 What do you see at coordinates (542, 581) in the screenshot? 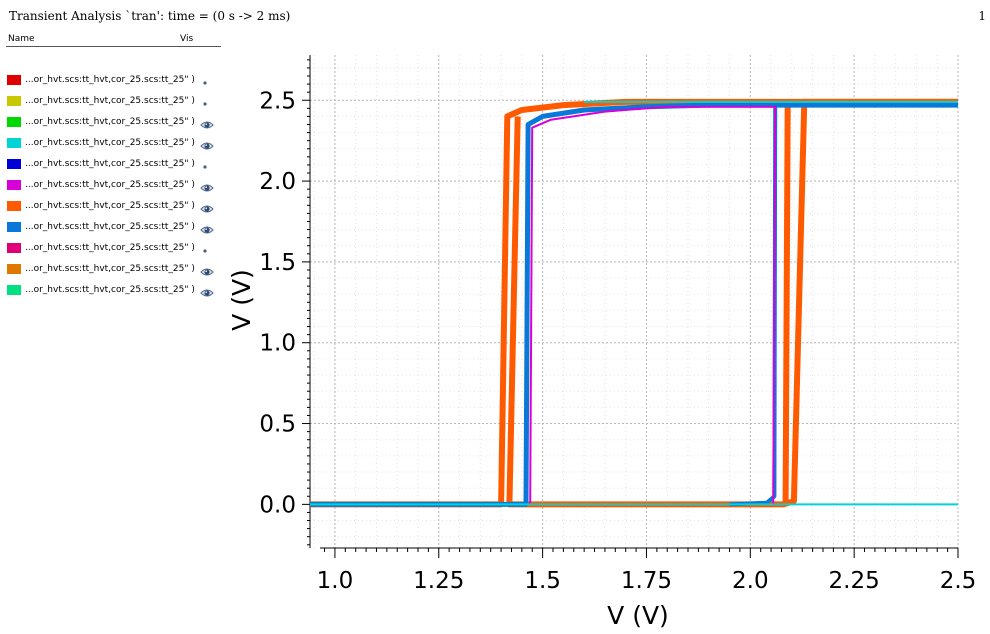
I see `x-tick-label: 1.5` at bounding box center [542, 581].